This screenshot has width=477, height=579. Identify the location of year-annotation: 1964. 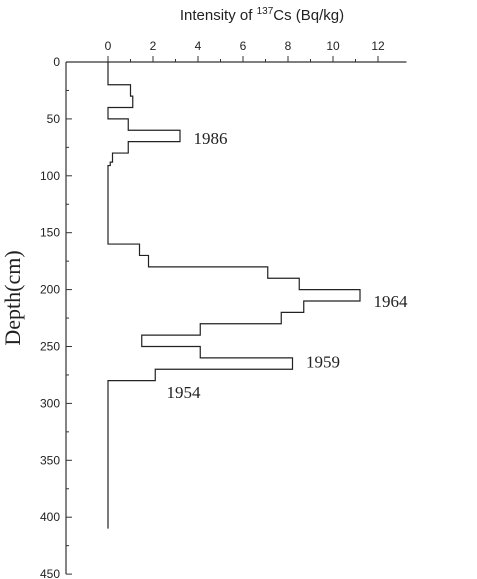
(391, 301).